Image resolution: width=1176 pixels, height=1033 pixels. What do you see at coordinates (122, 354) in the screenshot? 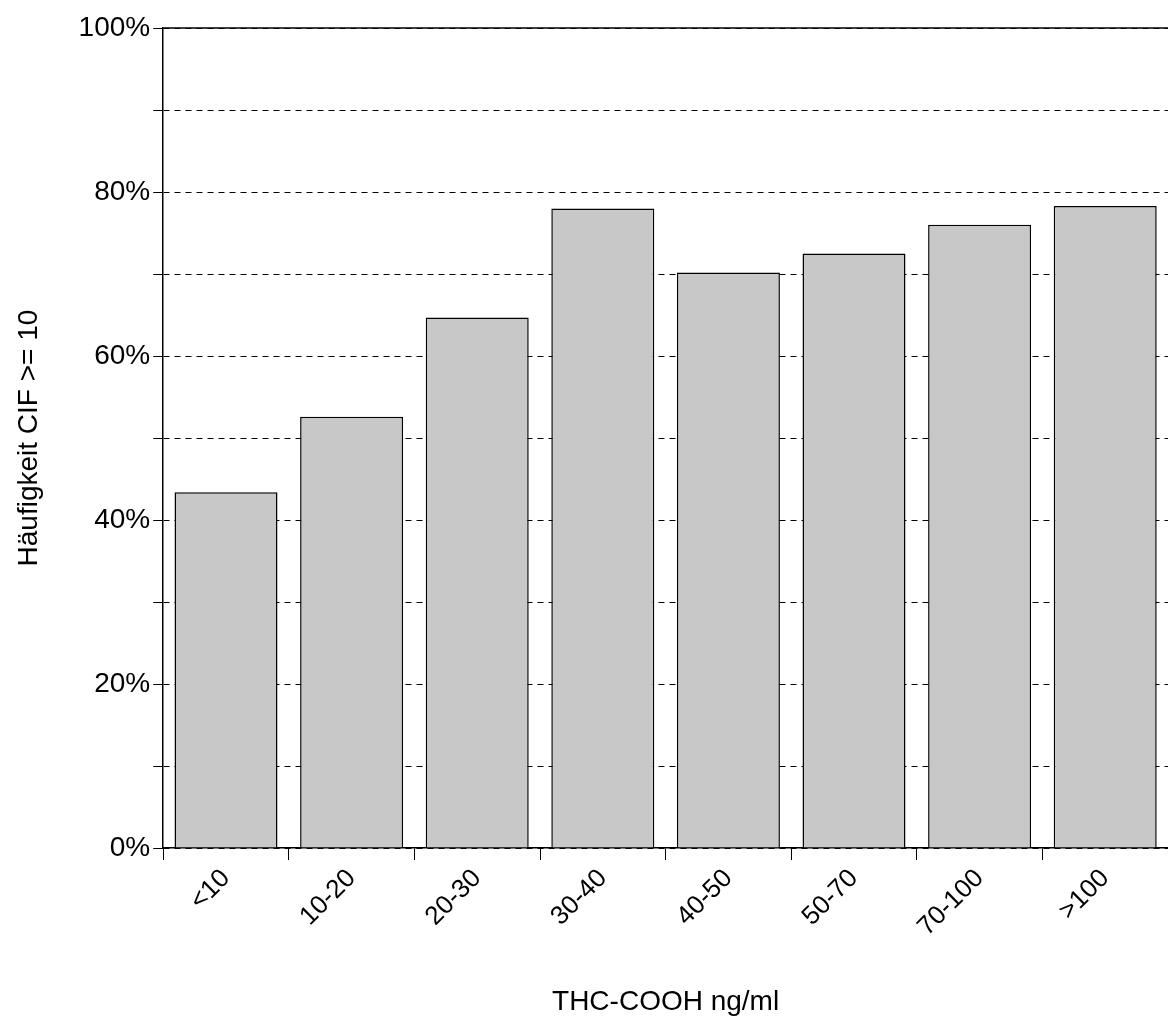
I see `y-tick-label: 60%` at bounding box center [122, 354].